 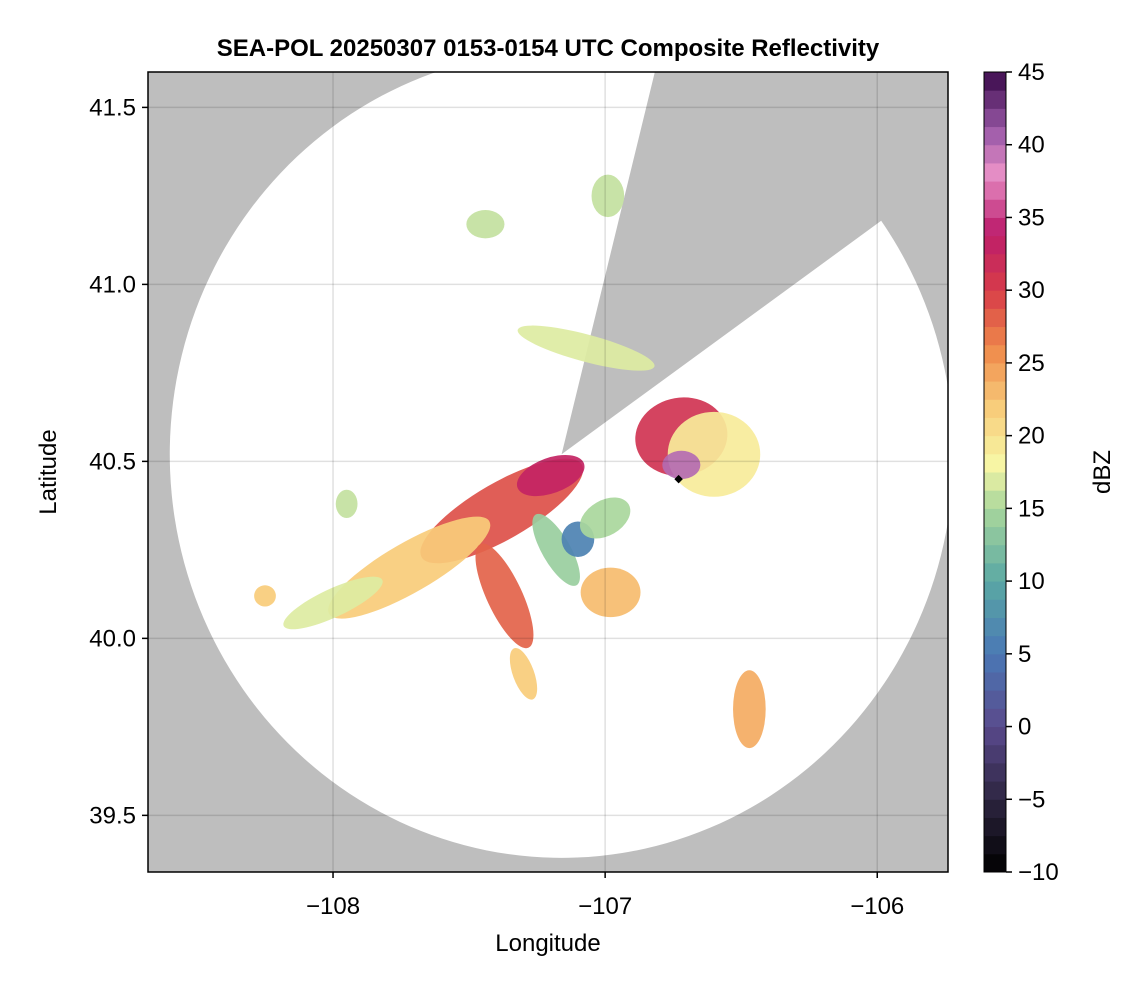 What do you see at coordinates (1031, 581) in the screenshot?
I see `colorbar-tick-label: 10` at bounding box center [1031, 581].